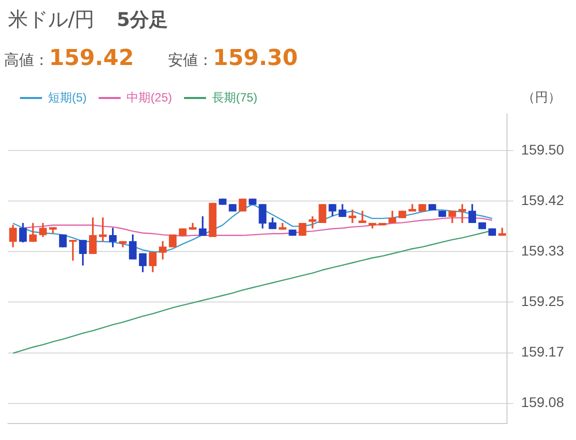 The image size is (576, 440). Describe the element at coordinates (542, 200) in the screenshot. I see `y-tick-label: 159.42` at that location.